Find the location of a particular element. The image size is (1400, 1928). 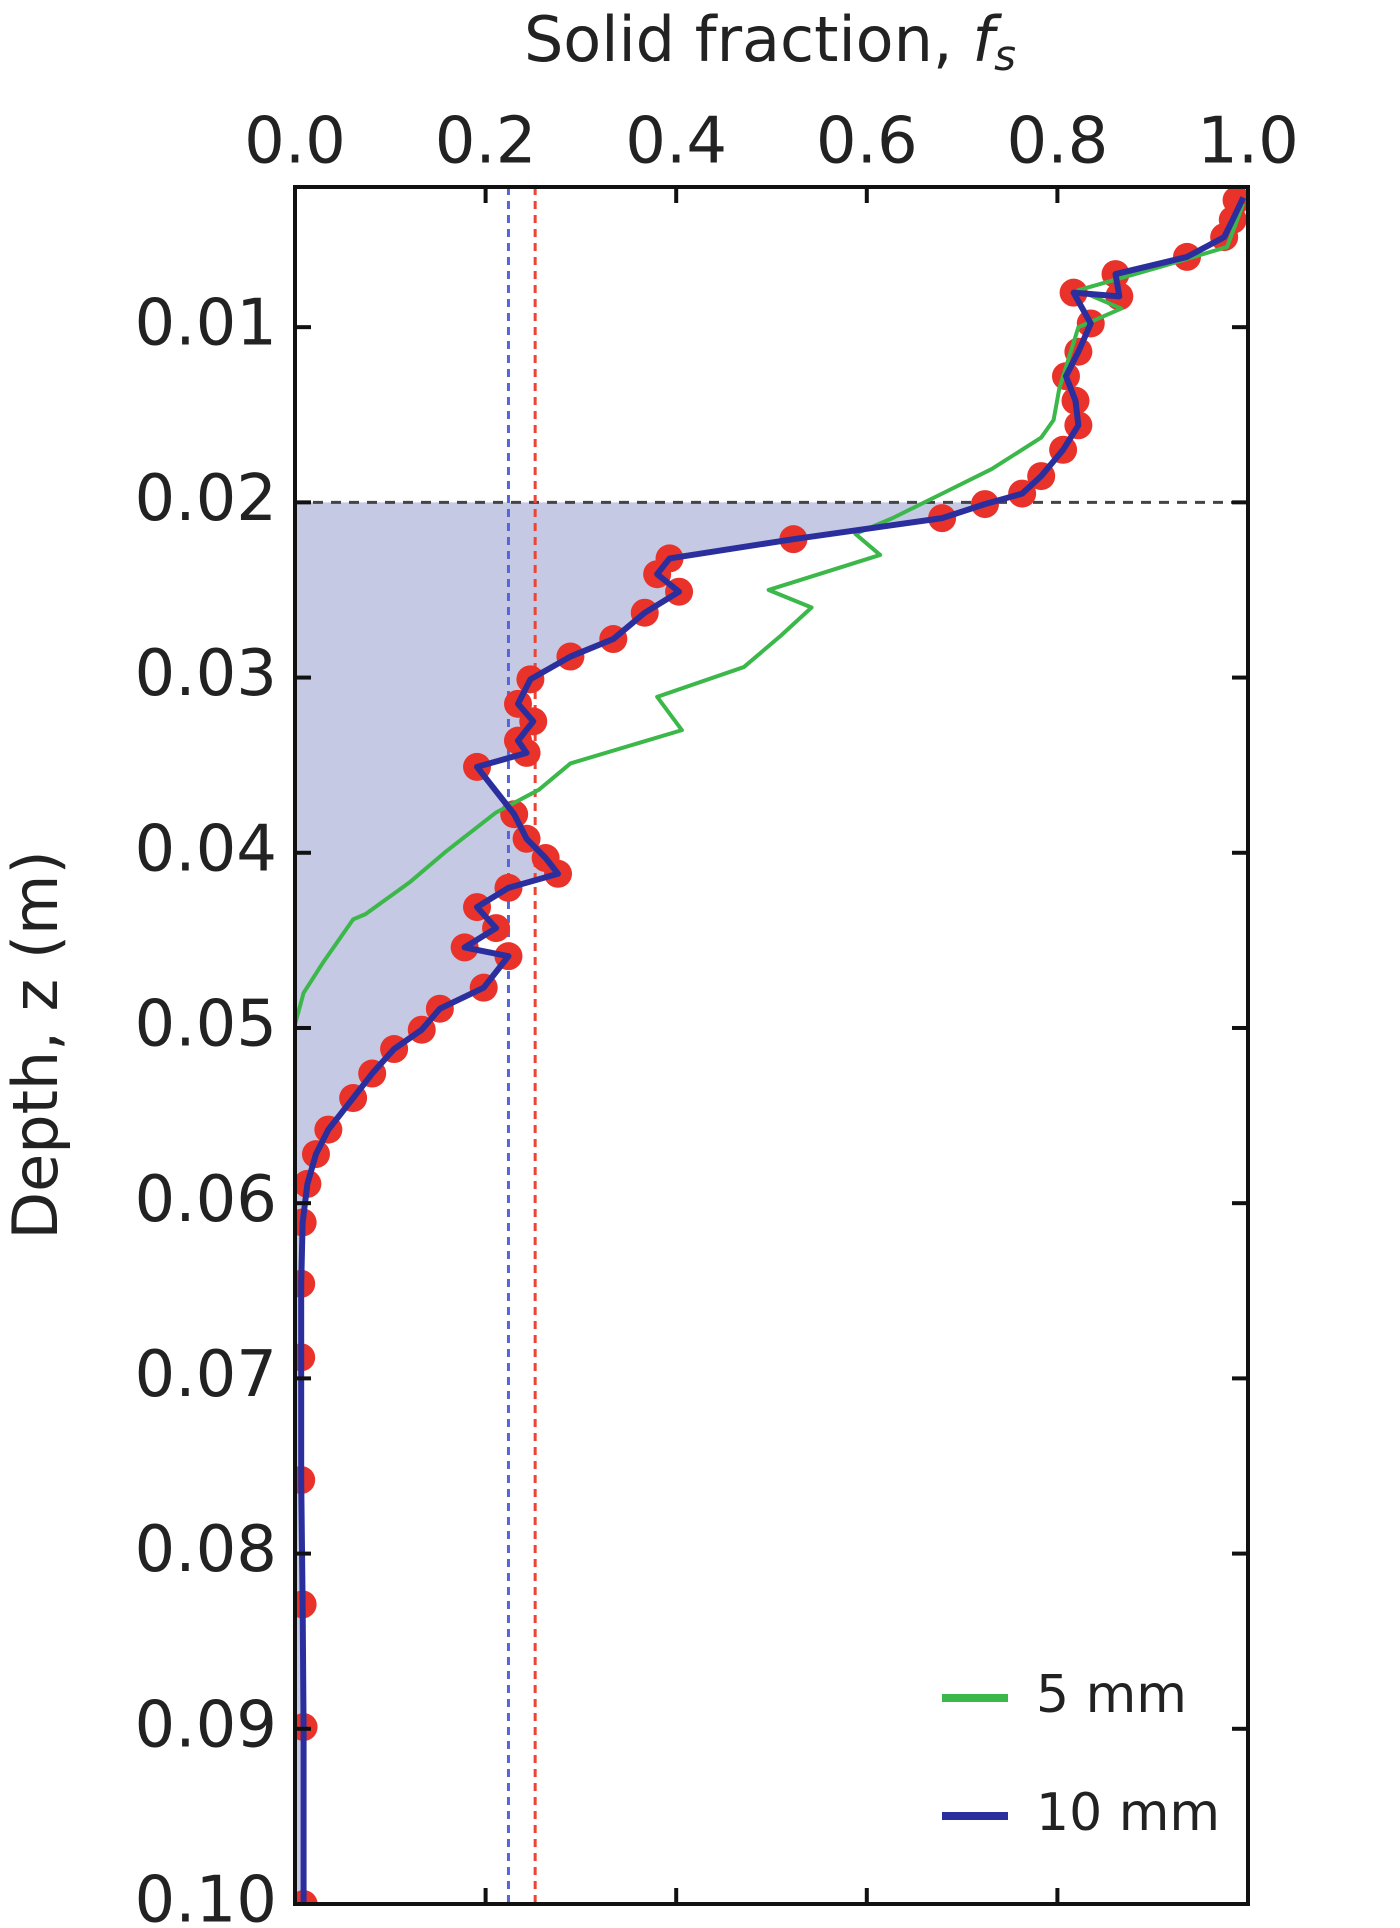

y-tick-label: 0.06 is located at coordinates (206, 1200).